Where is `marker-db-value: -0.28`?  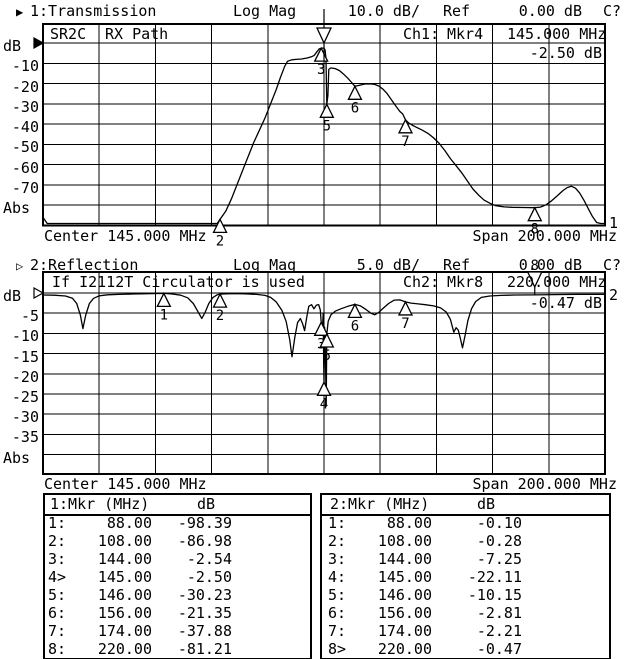 marker-db-value: -0.28 is located at coordinates (499, 541).